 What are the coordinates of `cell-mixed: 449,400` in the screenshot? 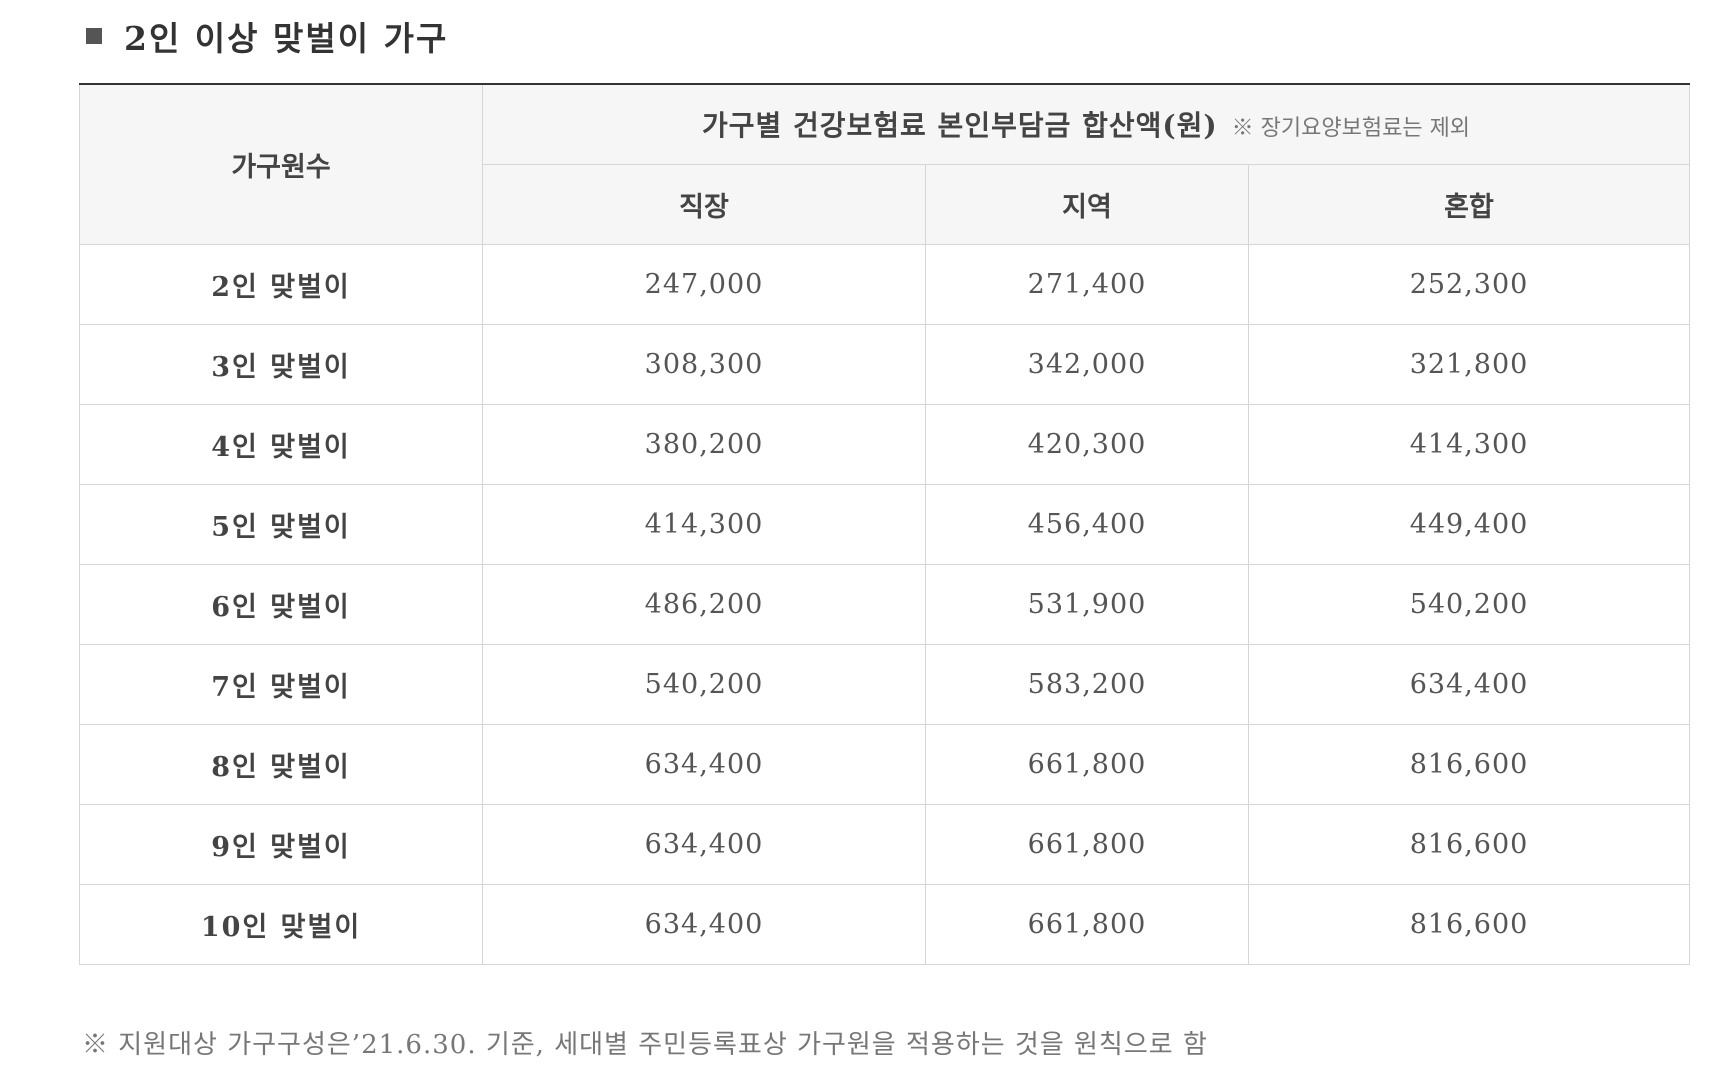 It's located at (1469, 524).